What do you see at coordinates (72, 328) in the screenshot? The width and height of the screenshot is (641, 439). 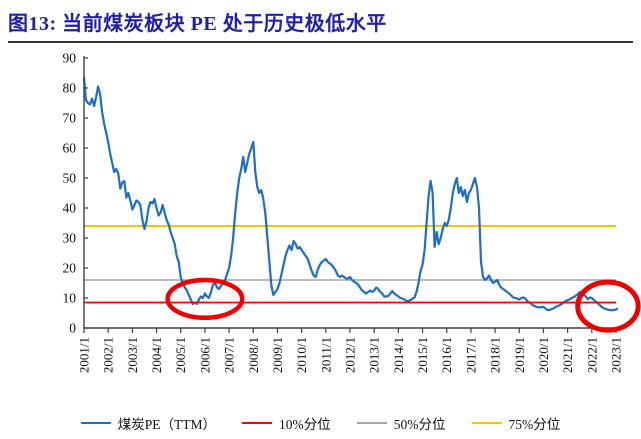 I see `y-tick-label: 0` at bounding box center [72, 328].